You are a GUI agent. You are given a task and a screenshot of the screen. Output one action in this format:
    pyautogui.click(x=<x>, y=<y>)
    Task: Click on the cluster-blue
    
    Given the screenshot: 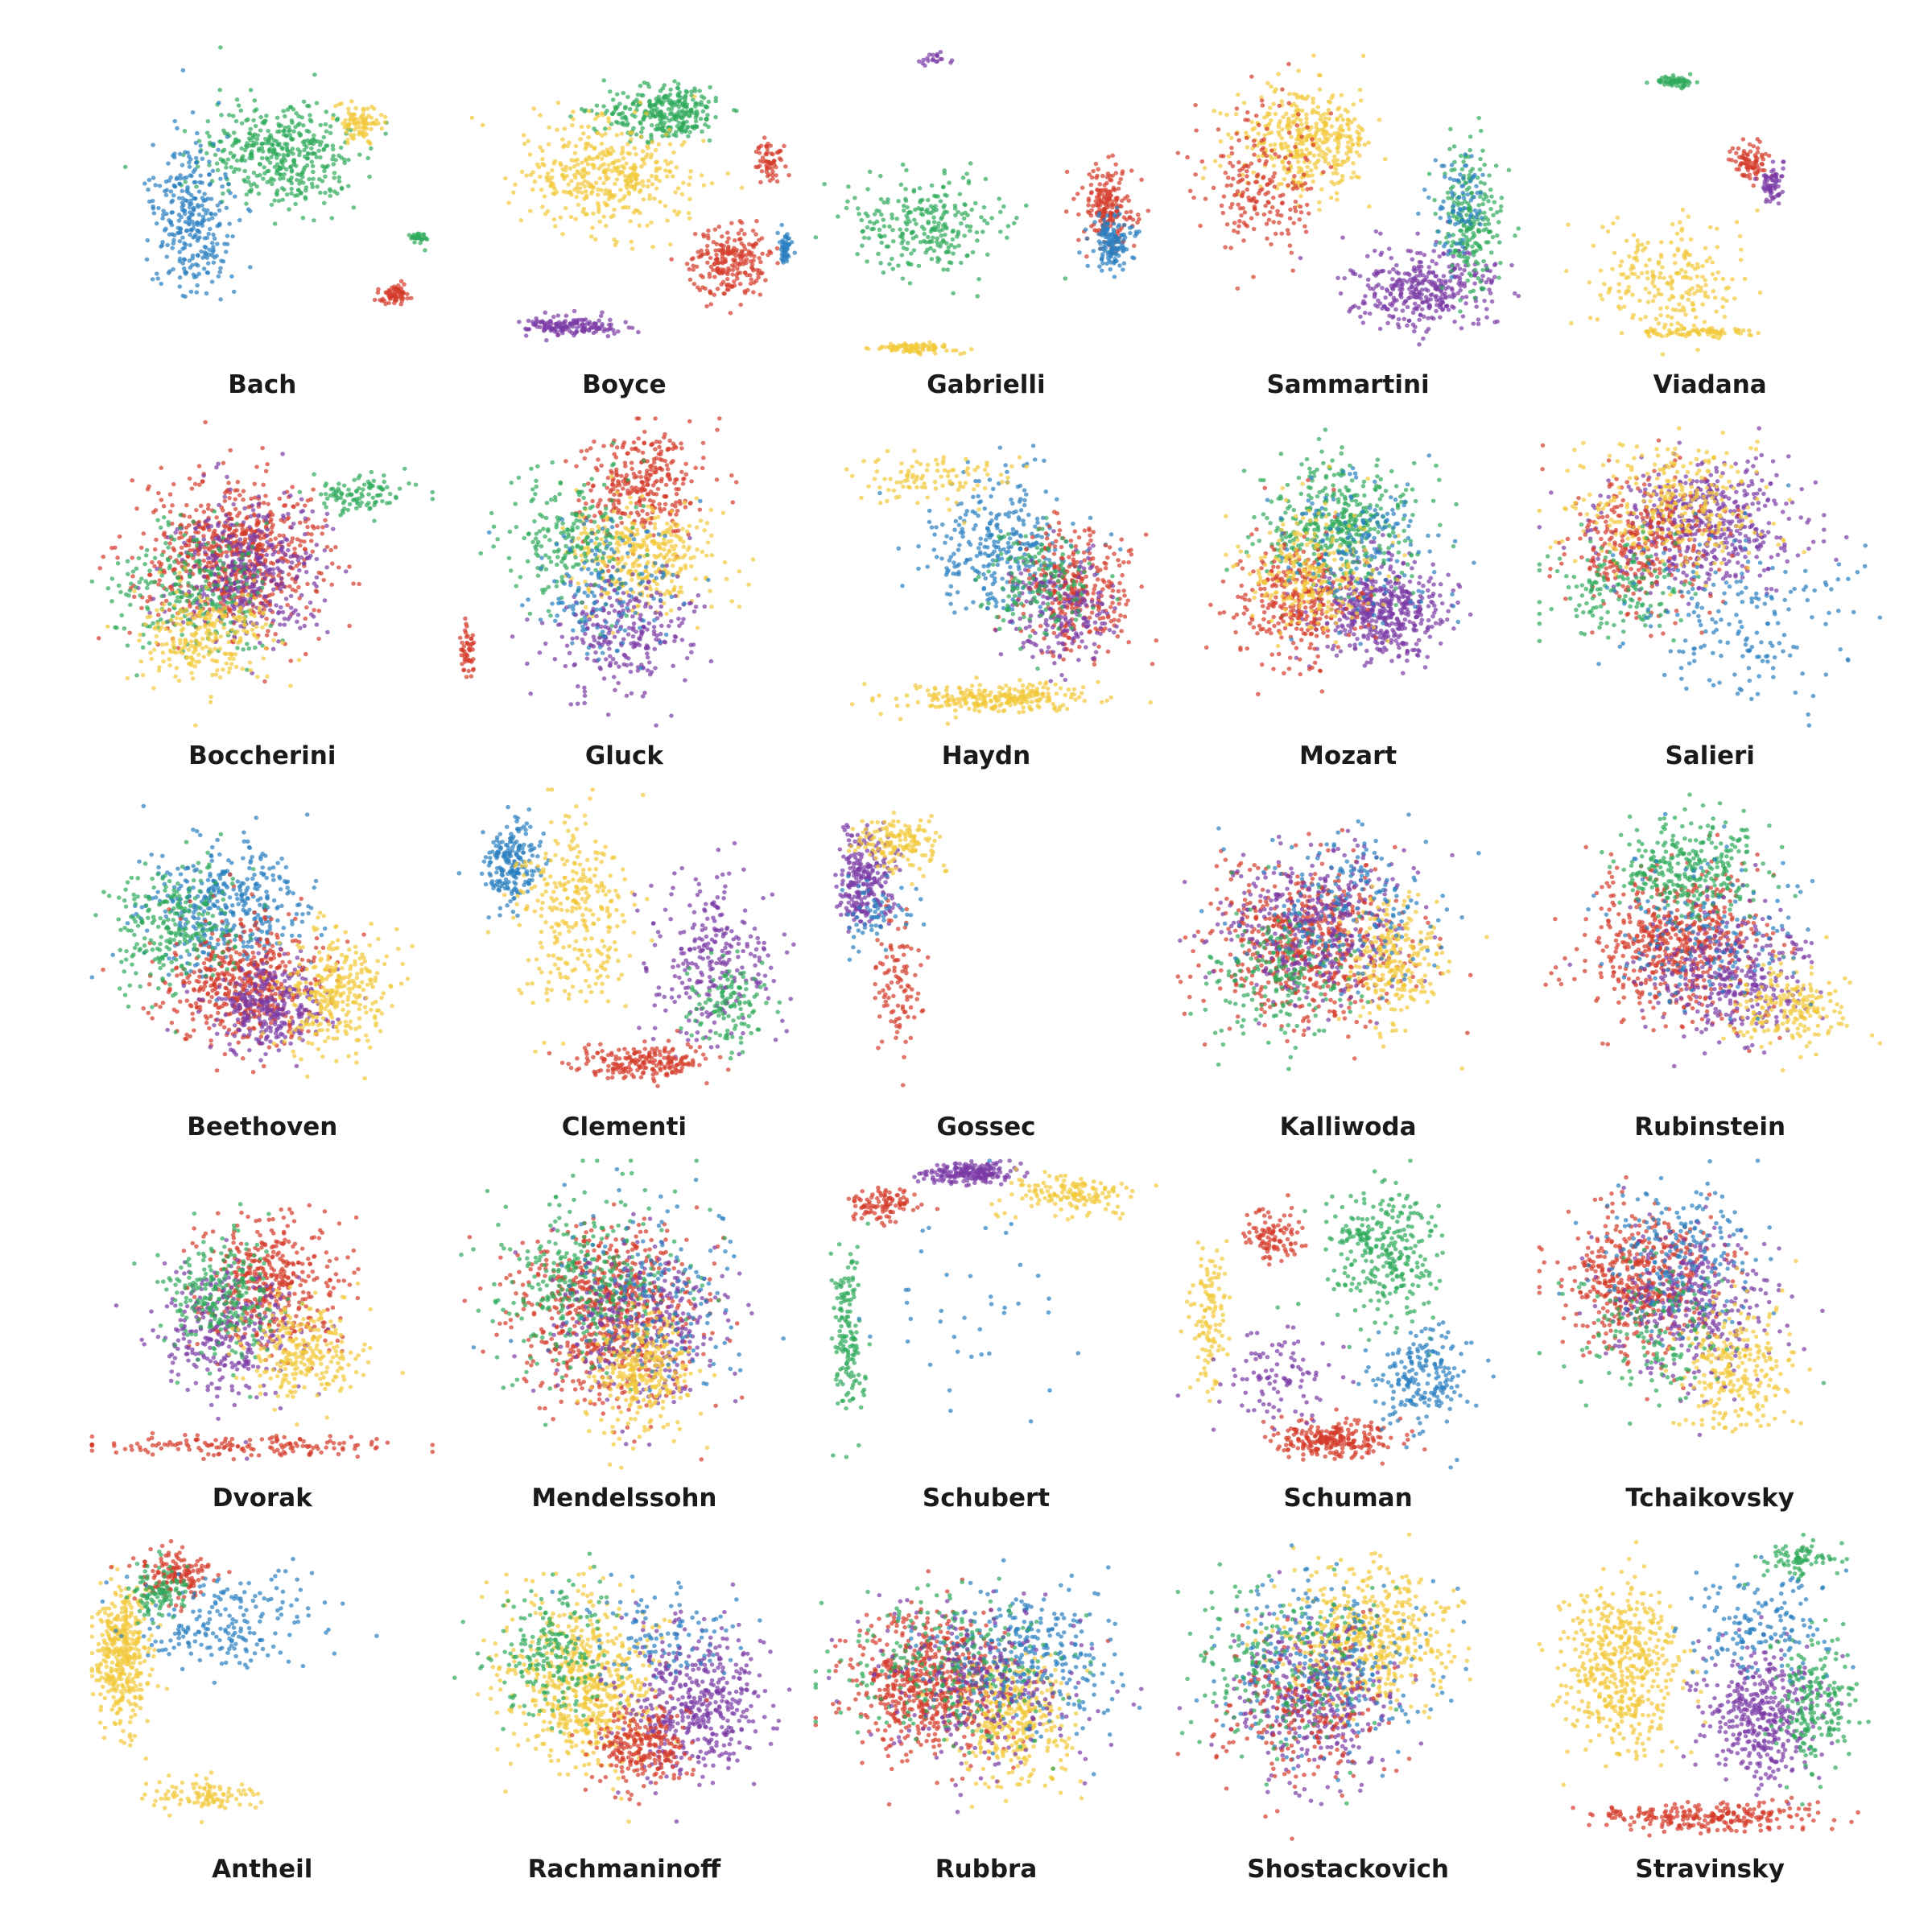 What is the action you would take?
    pyautogui.click(x=197, y=185)
    